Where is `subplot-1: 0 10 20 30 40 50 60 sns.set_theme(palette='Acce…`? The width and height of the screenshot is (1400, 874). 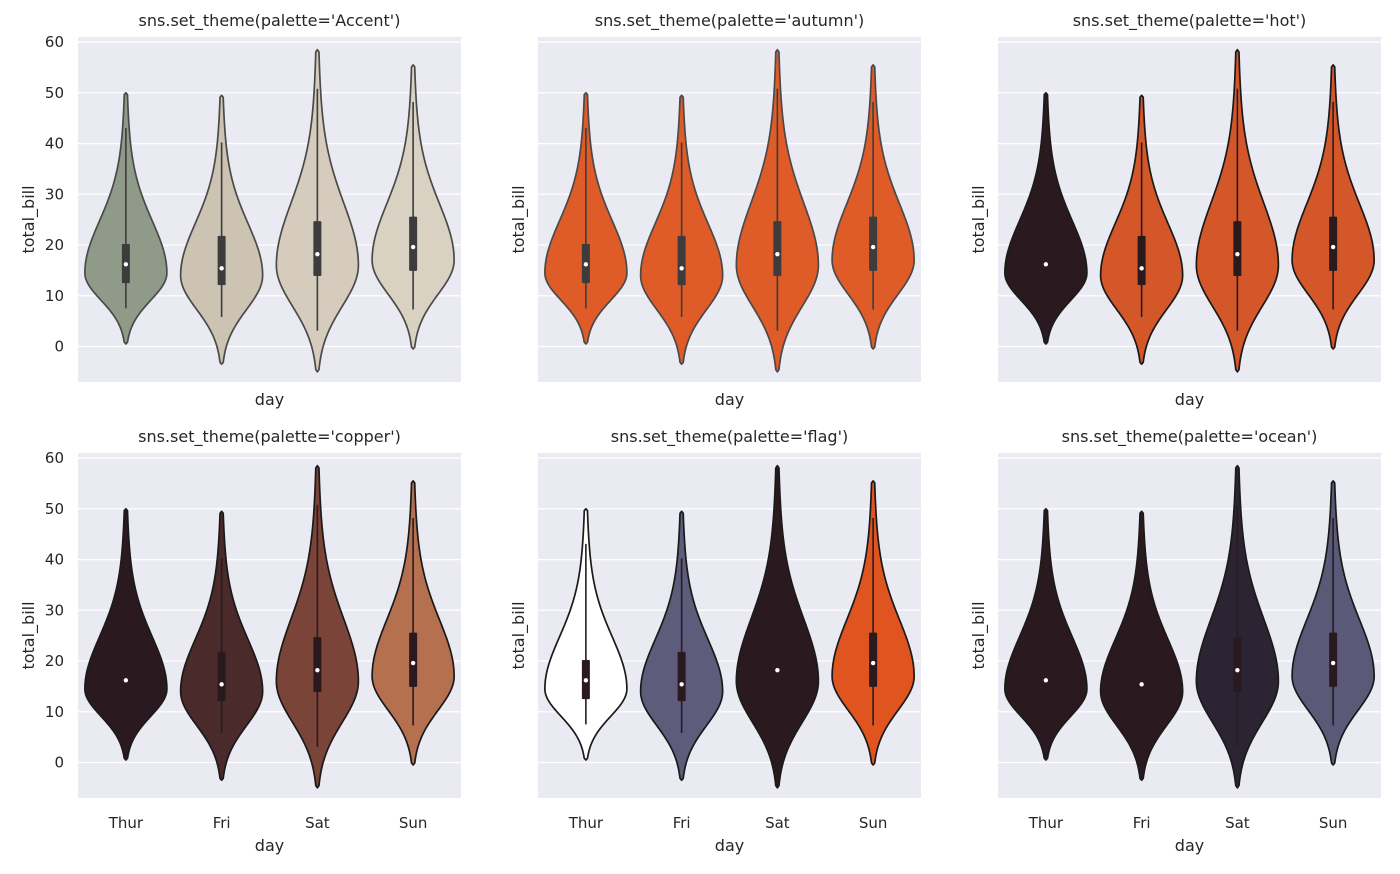 subplot-1: 0 10 20 30 40 50 60 sns.set_theme(palette='Acce… is located at coordinates (240, 210).